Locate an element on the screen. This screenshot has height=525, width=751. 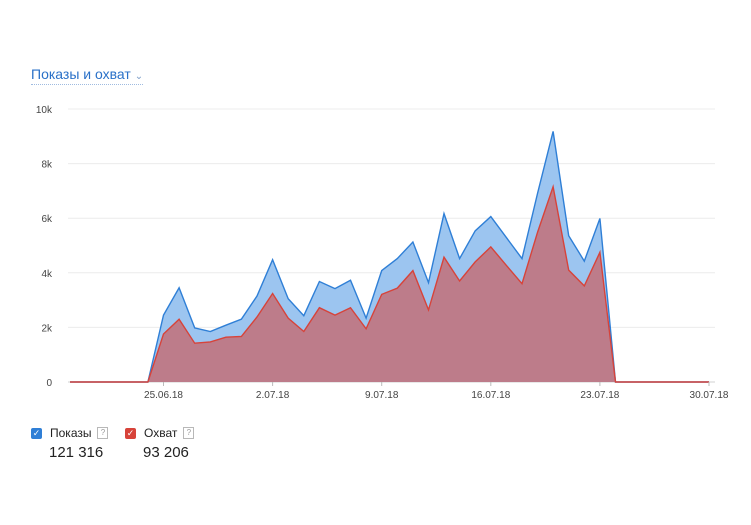
y-tick-label: 10k is located at coordinates (44, 110).